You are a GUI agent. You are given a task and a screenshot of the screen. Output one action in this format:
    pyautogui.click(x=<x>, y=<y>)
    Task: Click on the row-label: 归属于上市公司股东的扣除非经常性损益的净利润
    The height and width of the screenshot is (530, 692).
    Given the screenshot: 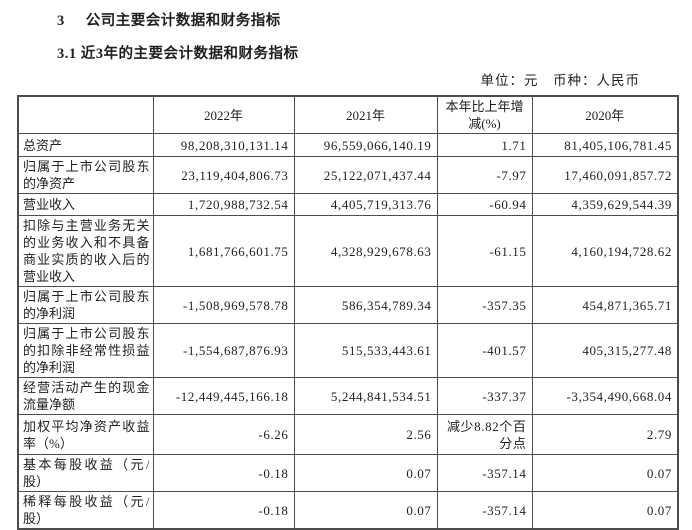 What is the action you would take?
    pyautogui.click(x=85, y=350)
    